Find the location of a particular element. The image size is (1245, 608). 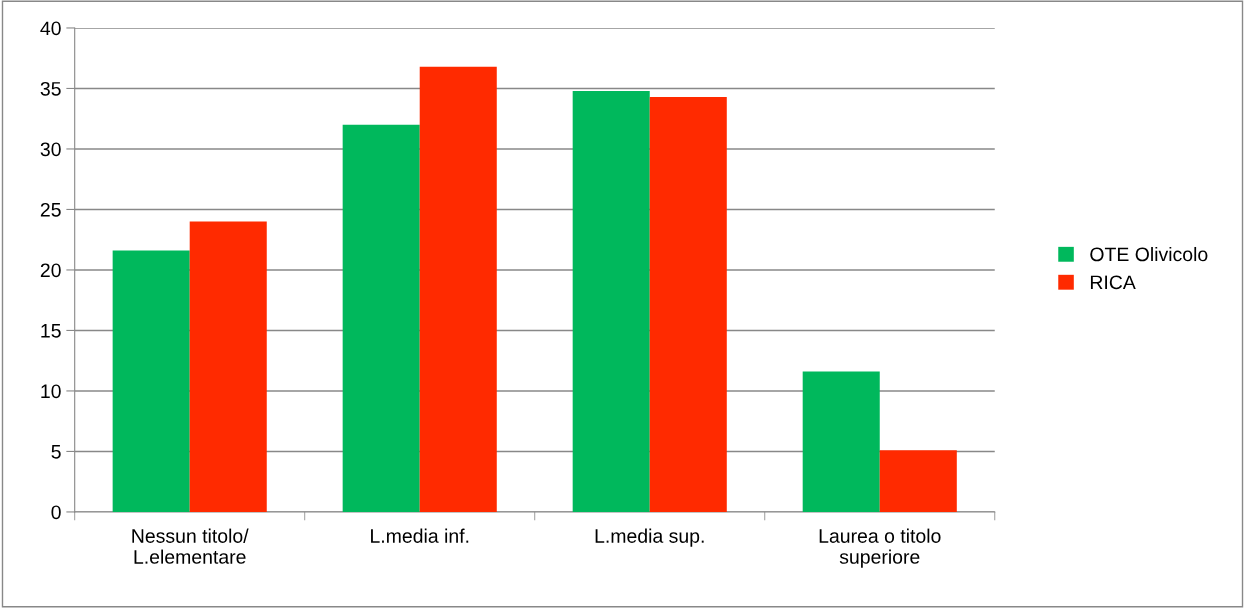

y-tick-label: 25 is located at coordinates (50, 209).